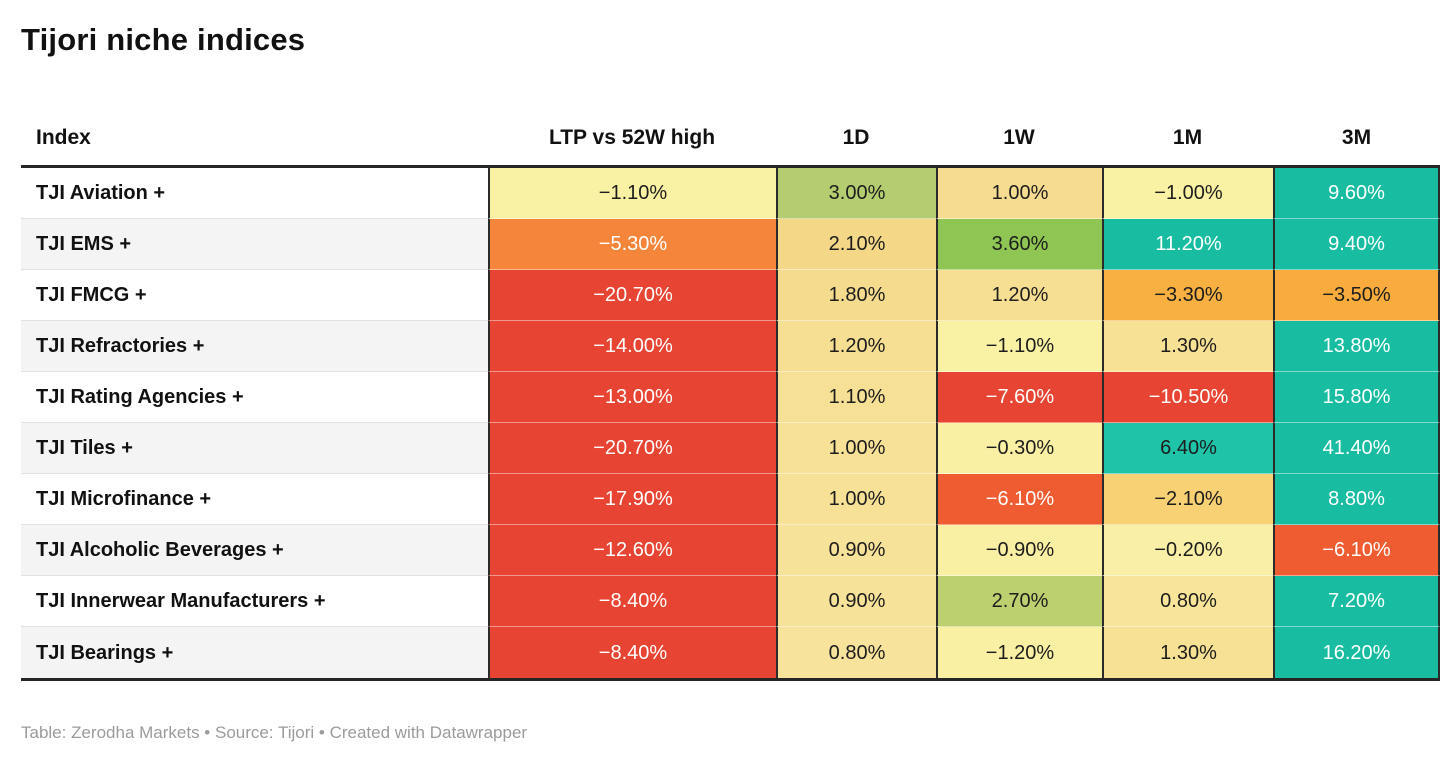 The image size is (1456, 766). What do you see at coordinates (1356, 601) in the screenshot?
I see `value-cell: 7.20%` at bounding box center [1356, 601].